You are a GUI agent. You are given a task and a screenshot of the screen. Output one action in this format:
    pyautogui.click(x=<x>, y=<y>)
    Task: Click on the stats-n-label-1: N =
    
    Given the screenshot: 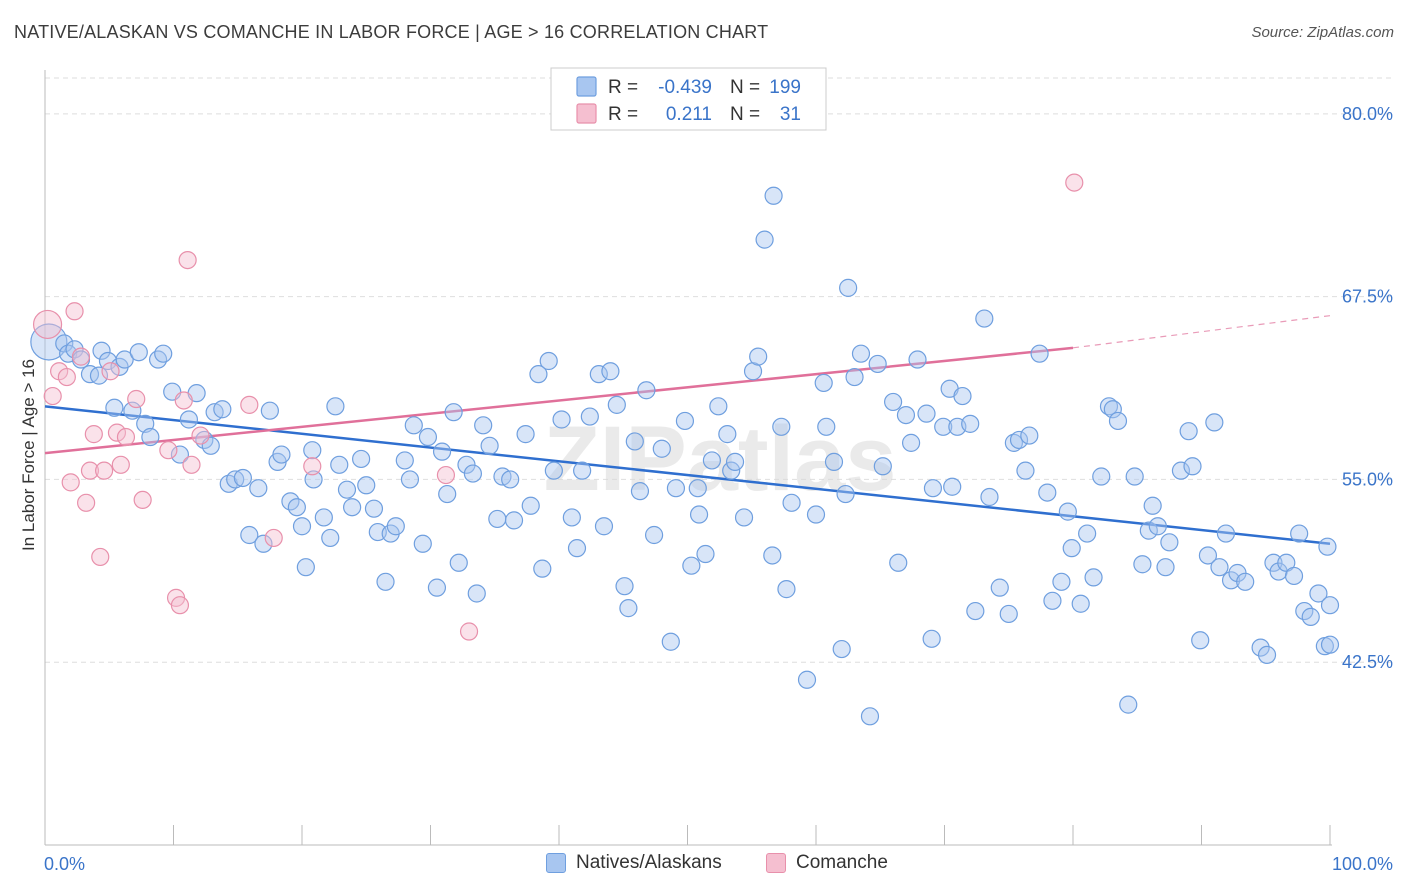 What is the action you would take?
    pyautogui.click(x=745, y=114)
    